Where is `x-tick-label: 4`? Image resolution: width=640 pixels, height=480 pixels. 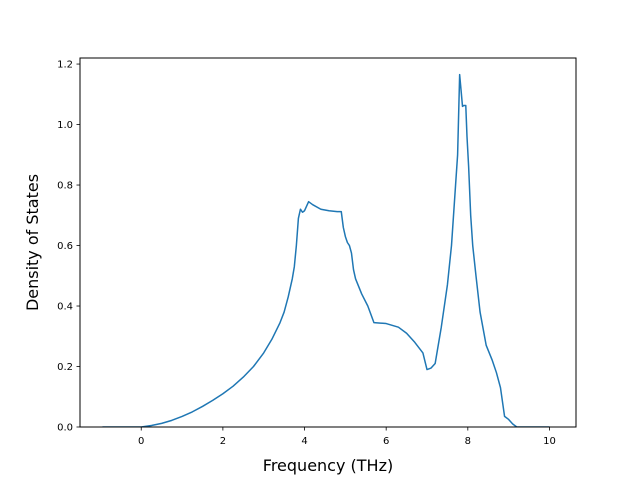
x-tick-label: 4 is located at coordinates (304, 441).